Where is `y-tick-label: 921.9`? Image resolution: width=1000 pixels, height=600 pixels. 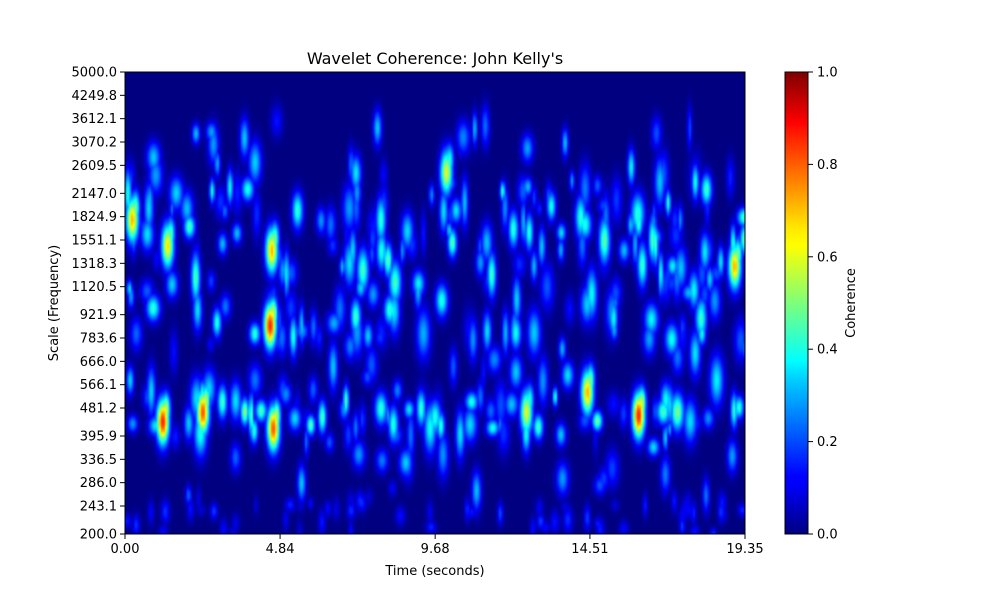
y-tick-label: 921.9 is located at coordinates (98, 315).